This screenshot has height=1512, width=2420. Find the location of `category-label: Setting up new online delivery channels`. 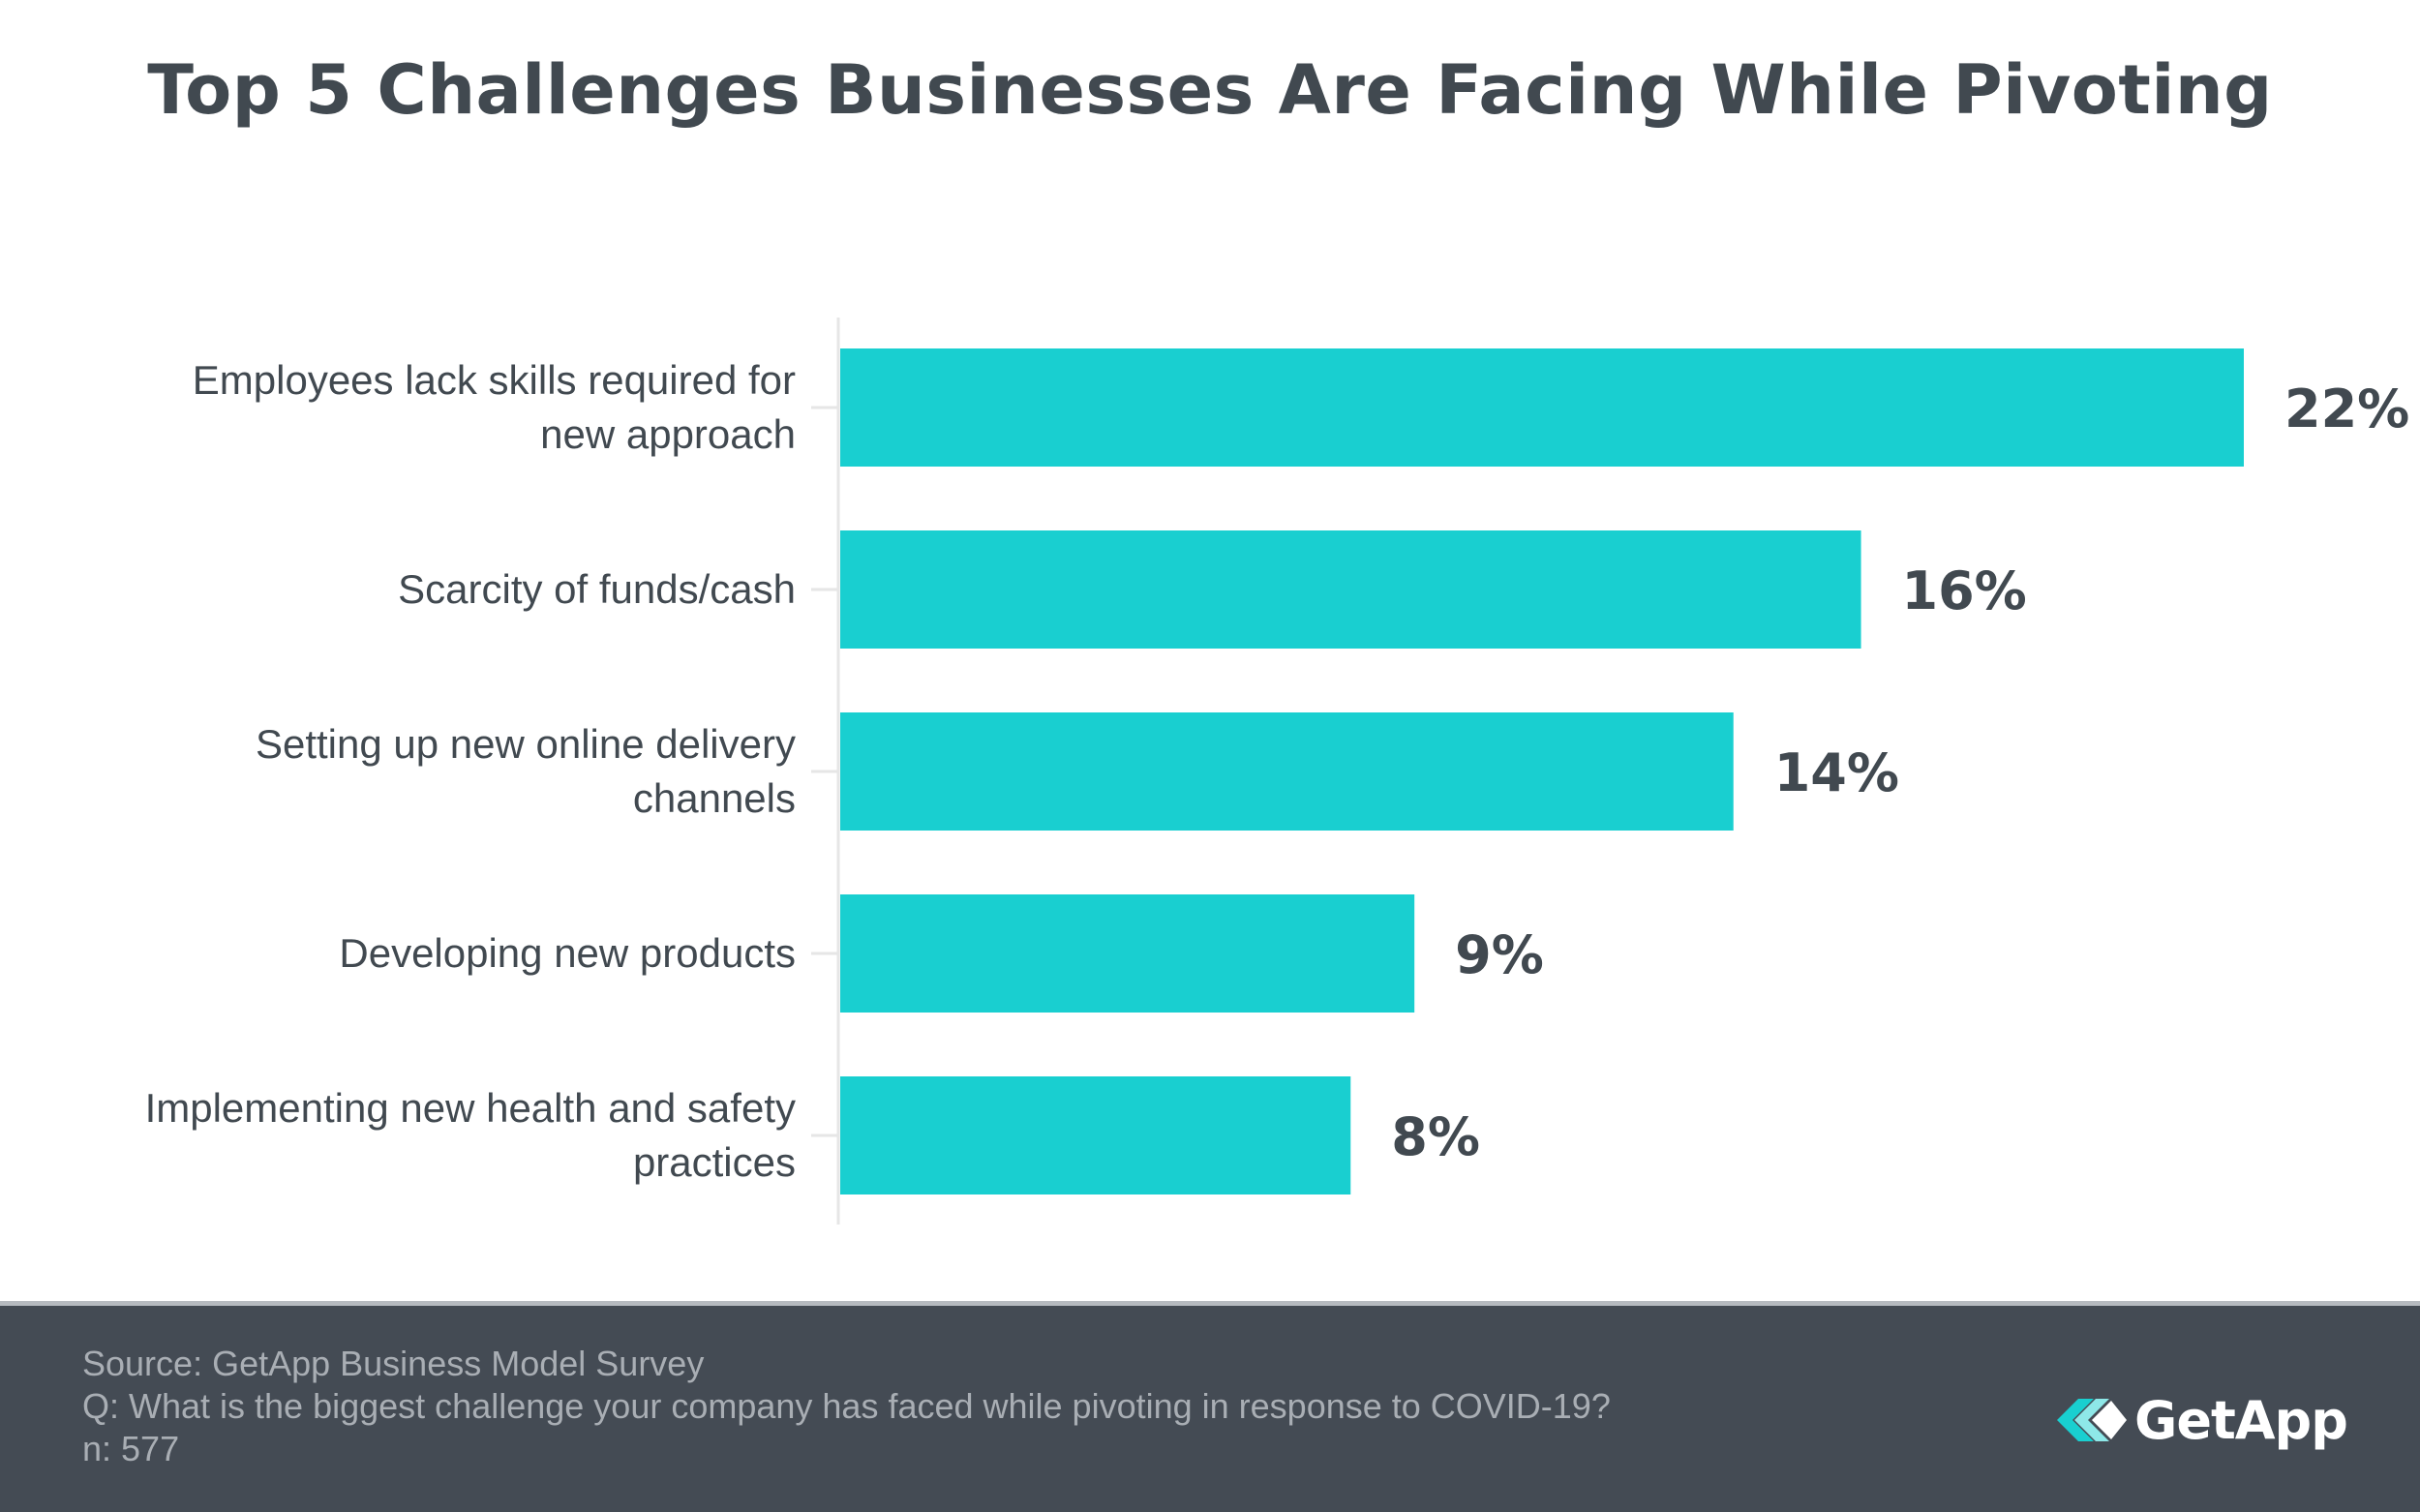

category-label: Setting up new online delivery channels is located at coordinates (526, 771).